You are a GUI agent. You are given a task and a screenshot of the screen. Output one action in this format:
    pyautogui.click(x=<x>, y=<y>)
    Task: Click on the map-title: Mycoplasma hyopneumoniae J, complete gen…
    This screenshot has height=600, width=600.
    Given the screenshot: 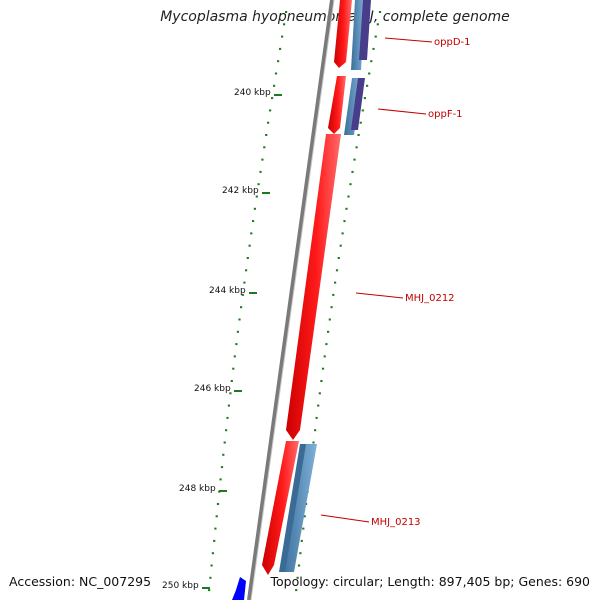 What is the action you would take?
    pyautogui.click(x=335, y=17)
    